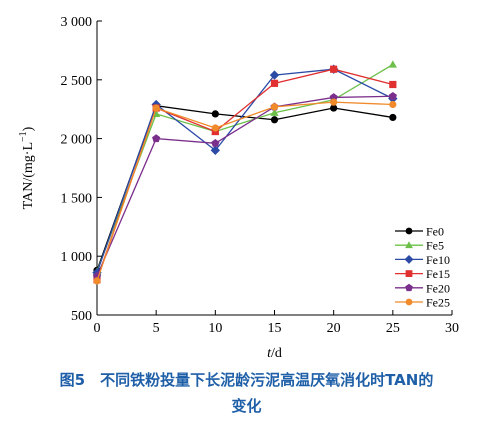  Describe the element at coordinates (438, 260) in the screenshot. I see `legend-label: Fe10` at that location.